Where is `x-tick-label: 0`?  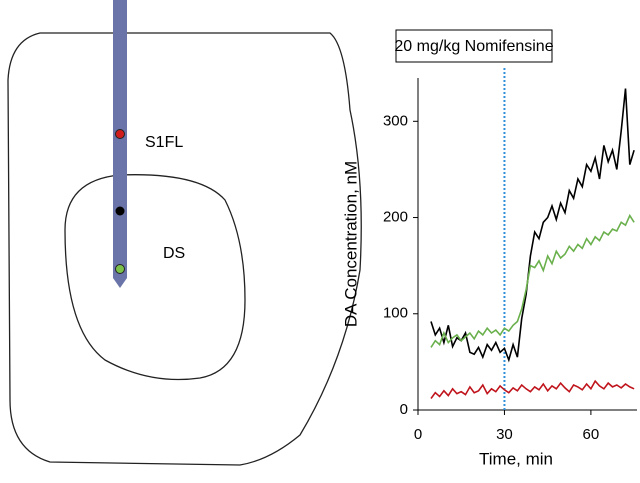 x-tick-label: 0 is located at coordinates (418, 434).